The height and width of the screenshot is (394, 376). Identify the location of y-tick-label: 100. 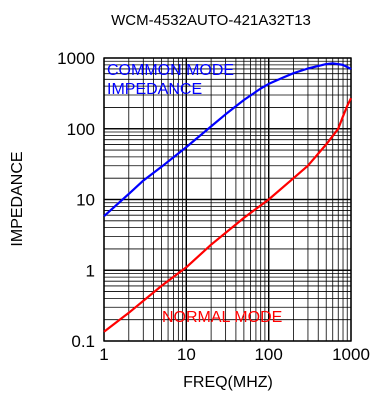
(81, 129).